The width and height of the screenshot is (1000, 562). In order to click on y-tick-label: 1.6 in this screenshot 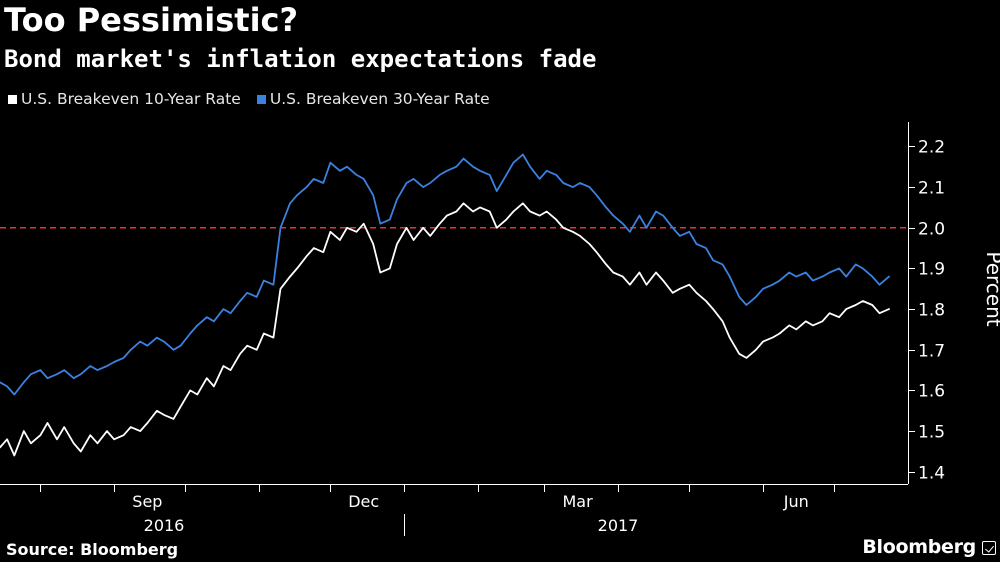, I will do `click(931, 392)`.